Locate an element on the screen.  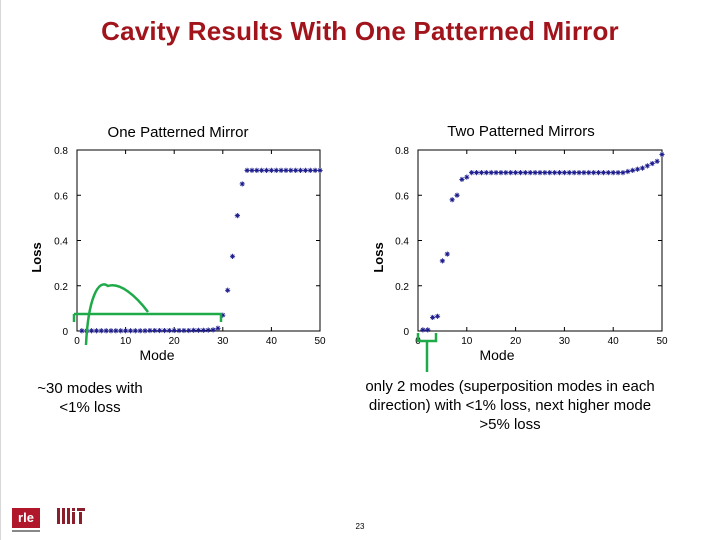
x-tick-label: 20 is located at coordinates (516, 341).